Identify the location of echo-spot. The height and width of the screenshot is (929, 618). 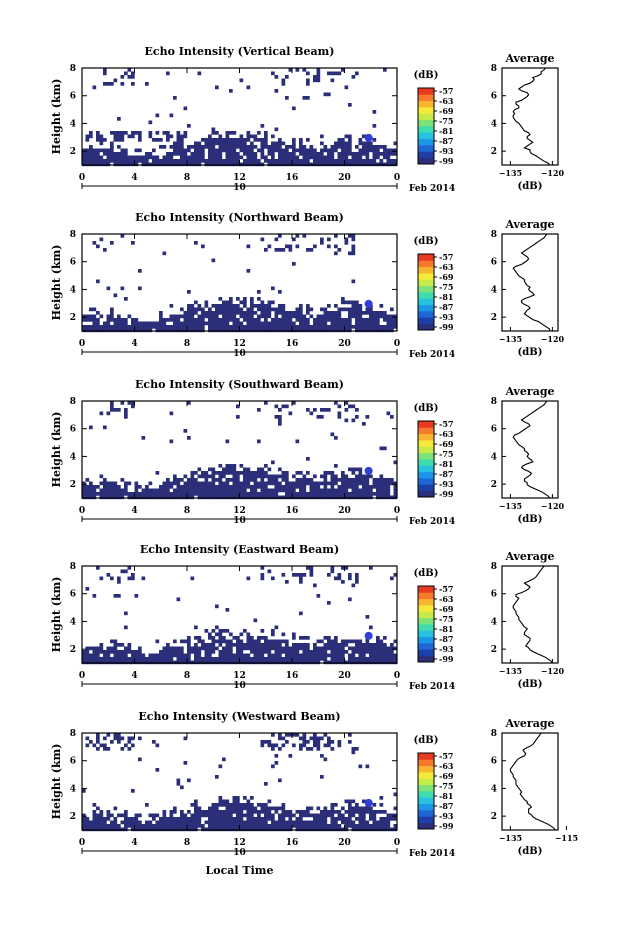
(368, 470).